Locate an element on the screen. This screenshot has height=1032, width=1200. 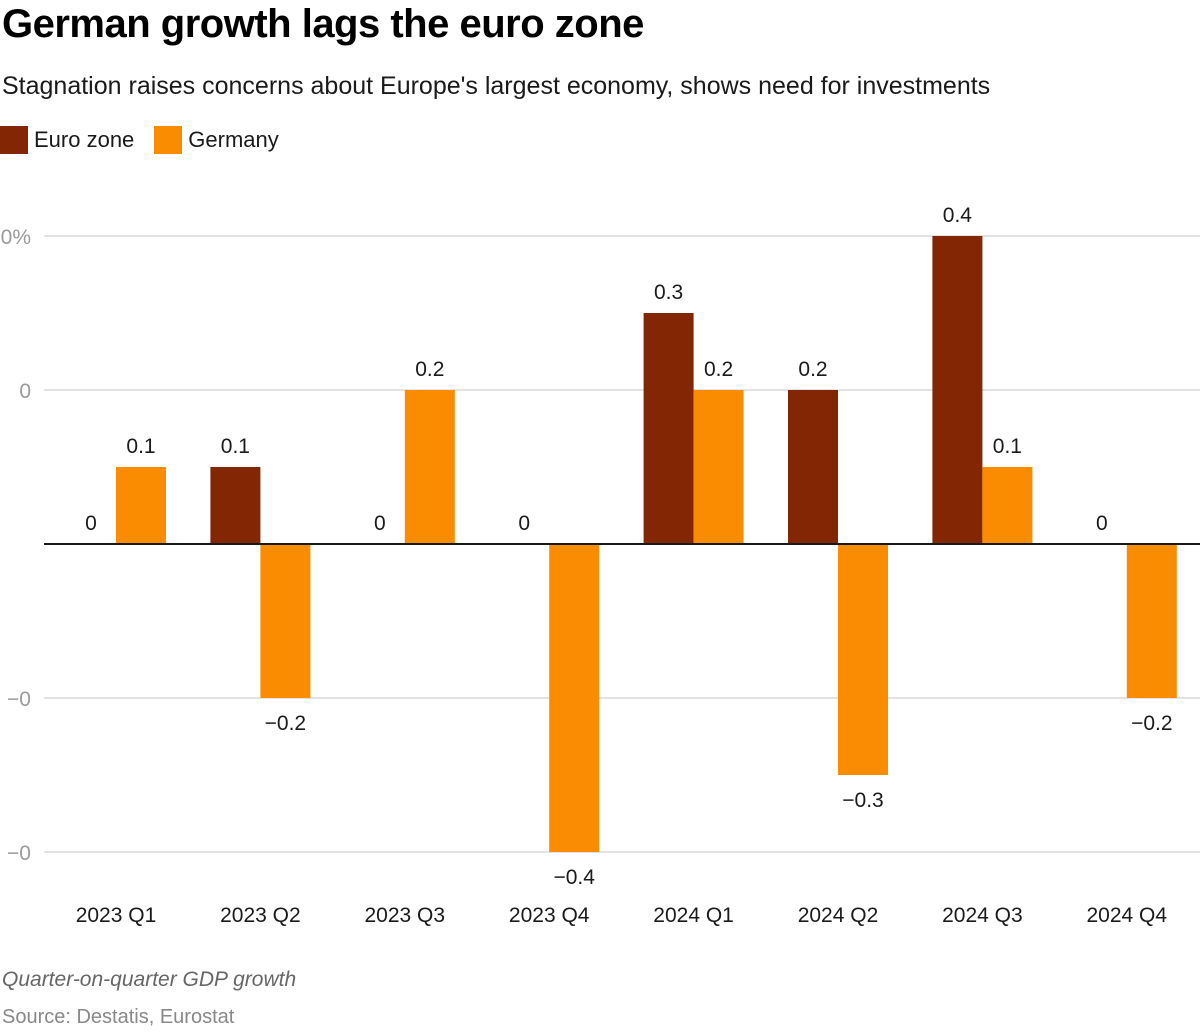
legend-label-euro-zone: Euro zone is located at coordinates (84, 139).